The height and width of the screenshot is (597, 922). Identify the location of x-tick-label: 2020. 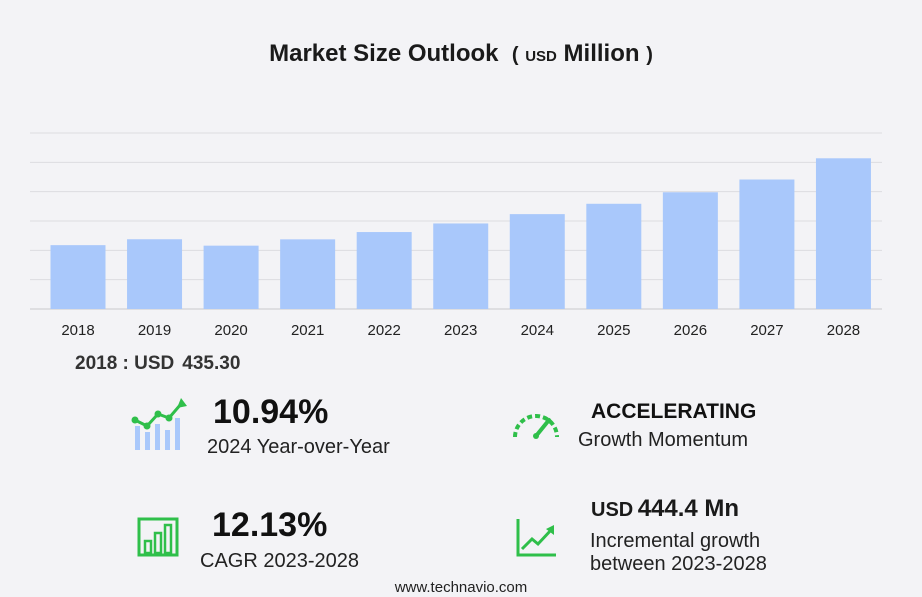
(230, 330).